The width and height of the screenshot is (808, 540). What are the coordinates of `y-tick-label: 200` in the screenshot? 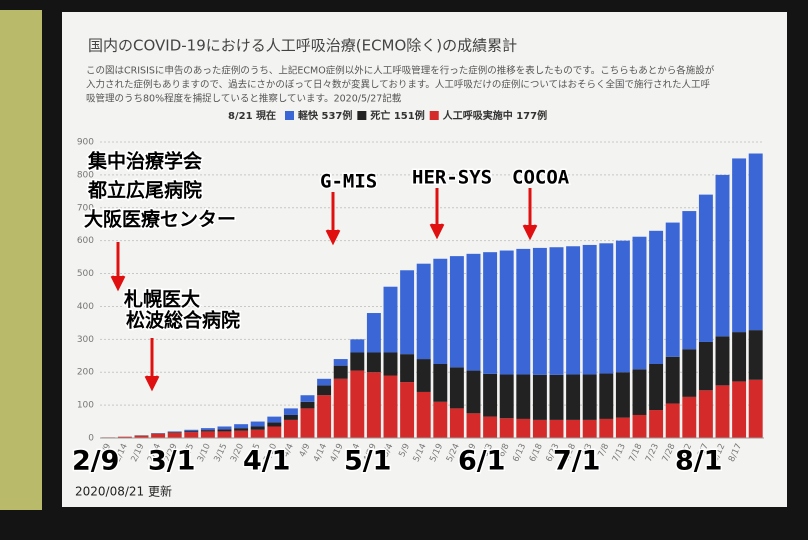 It's located at (85, 373).